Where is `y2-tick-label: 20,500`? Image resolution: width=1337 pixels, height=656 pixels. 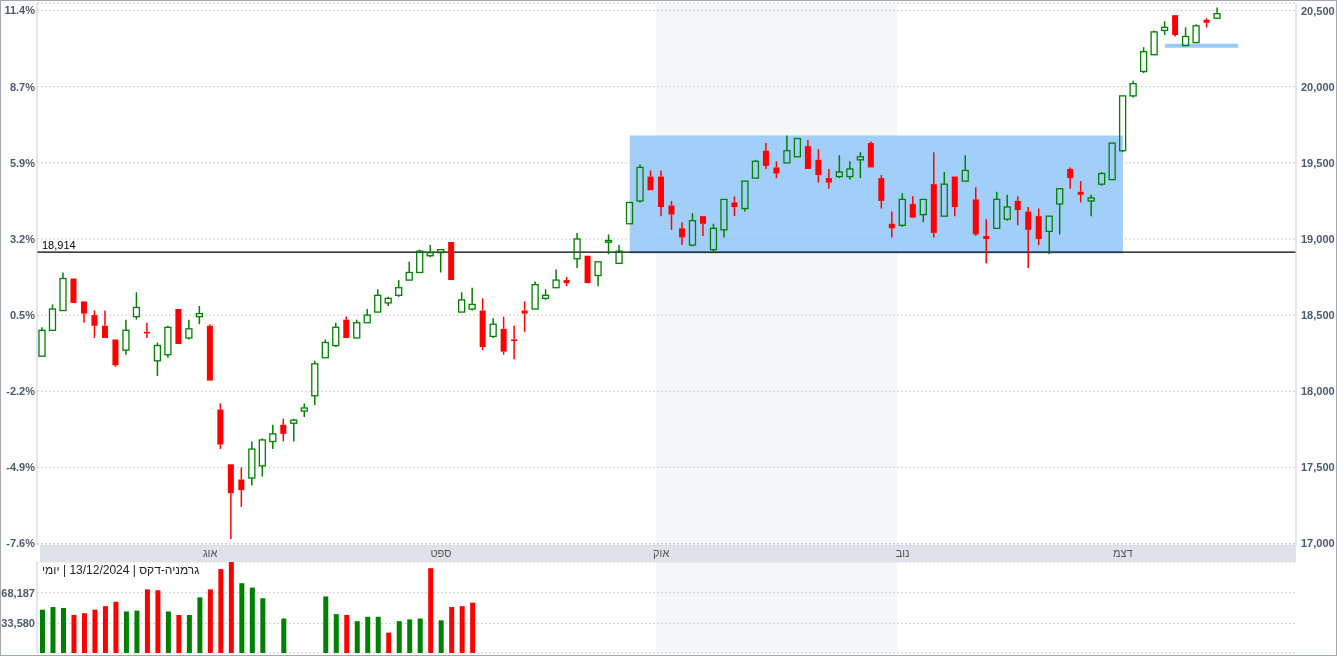 y2-tick-label: 20,500 is located at coordinates (1318, 10).